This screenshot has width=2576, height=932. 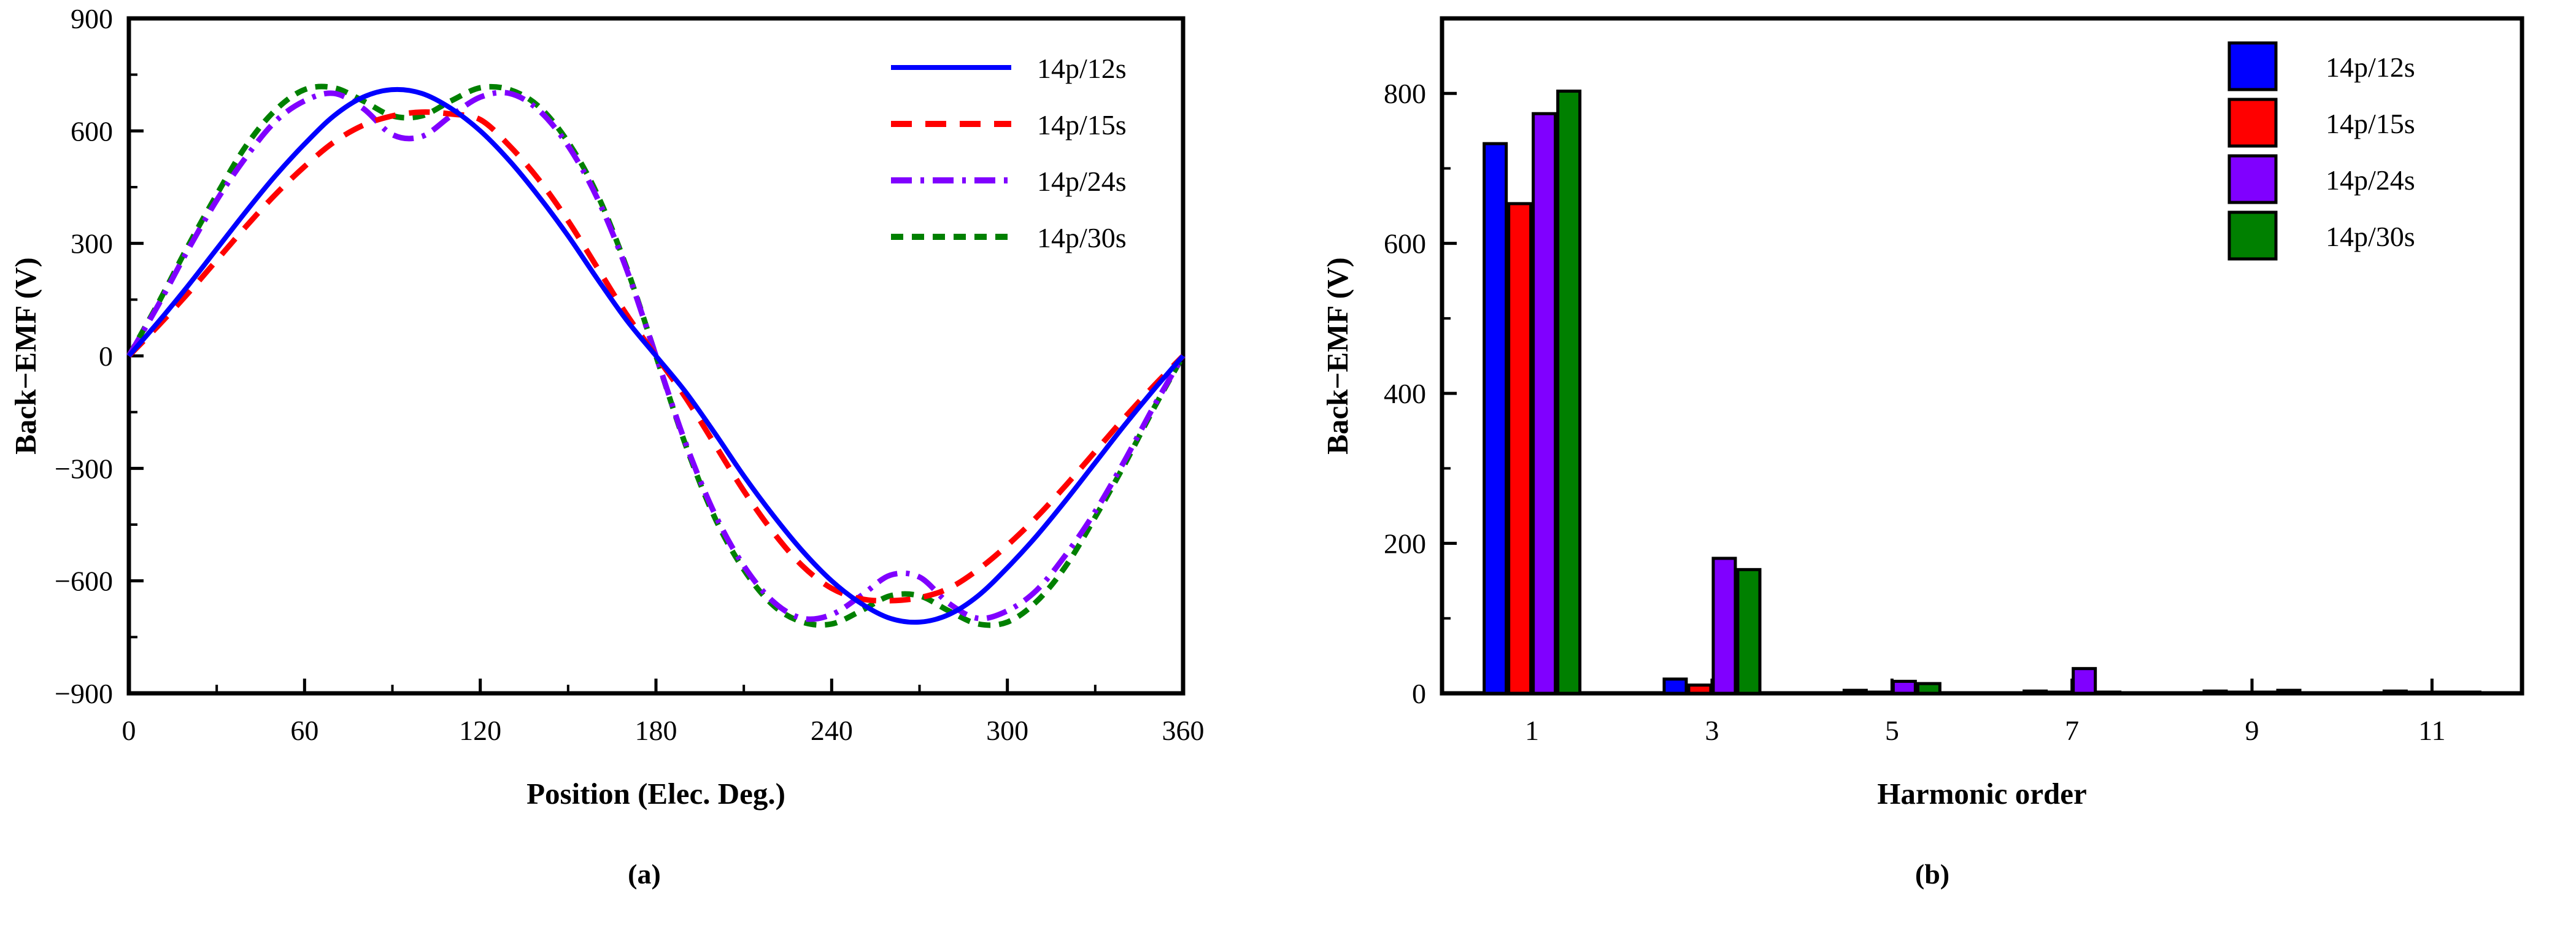 I want to click on y-tick-label-b: 800, so click(x=1405, y=93).